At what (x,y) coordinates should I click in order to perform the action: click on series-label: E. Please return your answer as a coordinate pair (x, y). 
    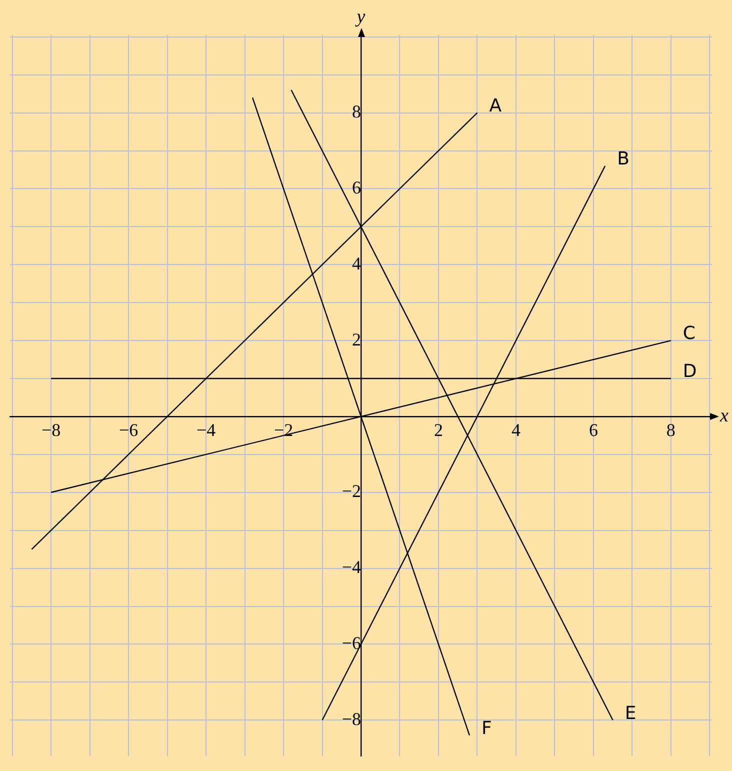
    Looking at the image, I should click on (630, 713).